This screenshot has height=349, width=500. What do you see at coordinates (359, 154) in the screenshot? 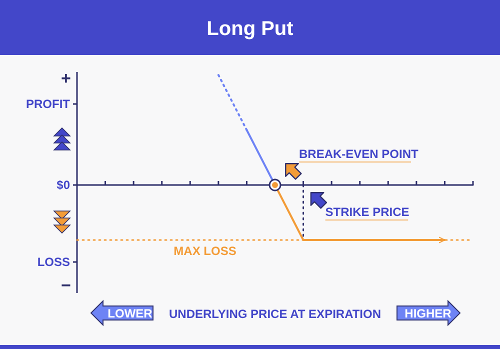
I see `annotation: BREAK-EVEN POINT` at bounding box center [359, 154].